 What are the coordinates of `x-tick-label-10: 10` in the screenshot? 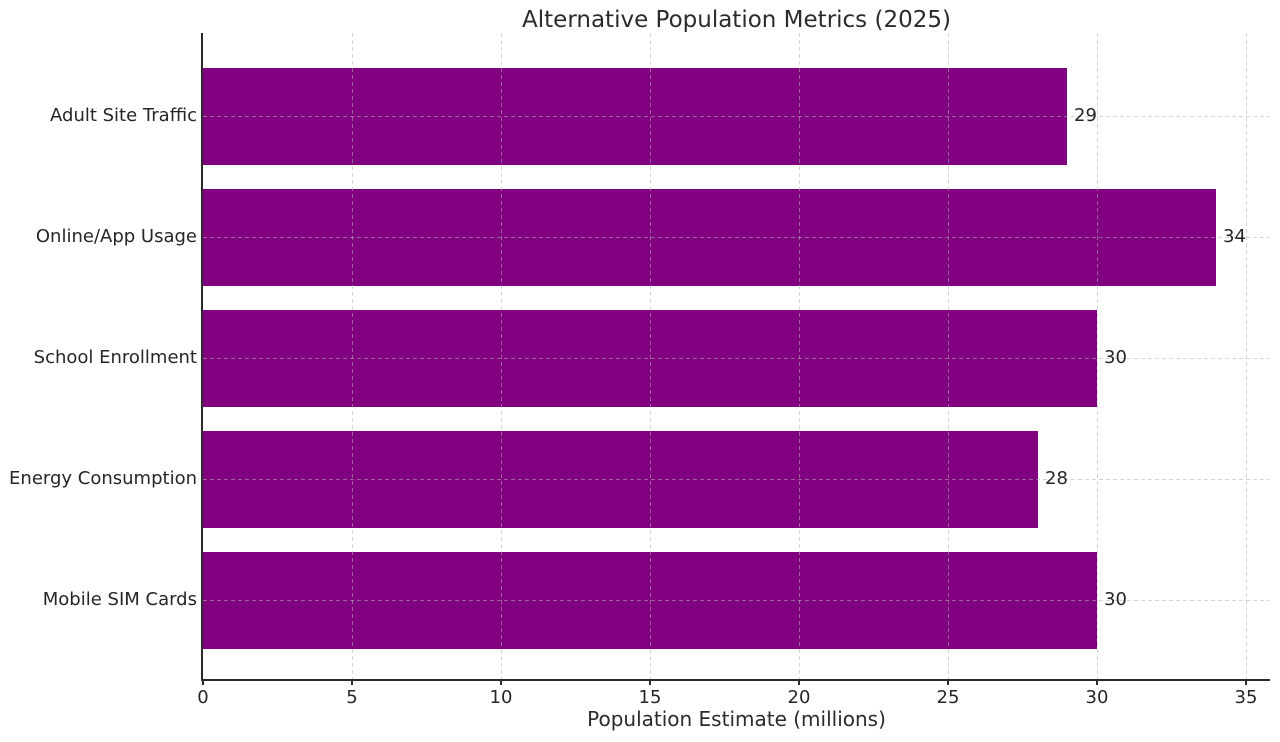 It's located at (501, 697).